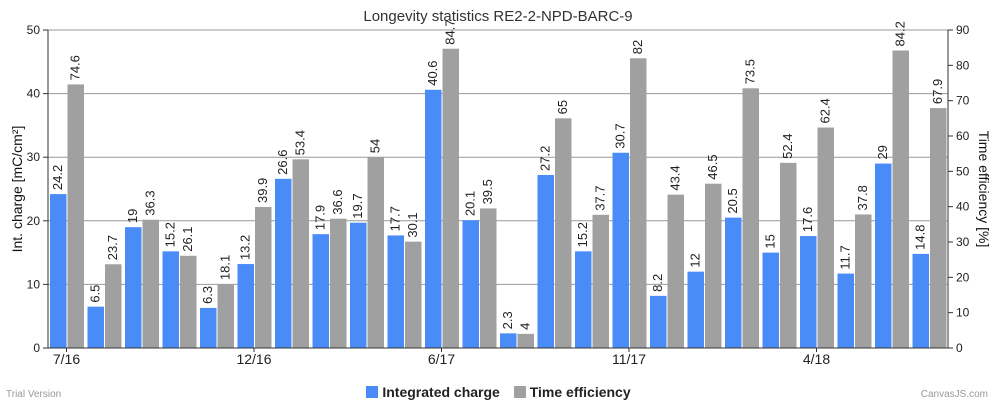 This screenshot has height=404, width=997. Describe the element at coordinates (963, 242) in the screenshot. I see `y-right-tick-label: 30` at that location.